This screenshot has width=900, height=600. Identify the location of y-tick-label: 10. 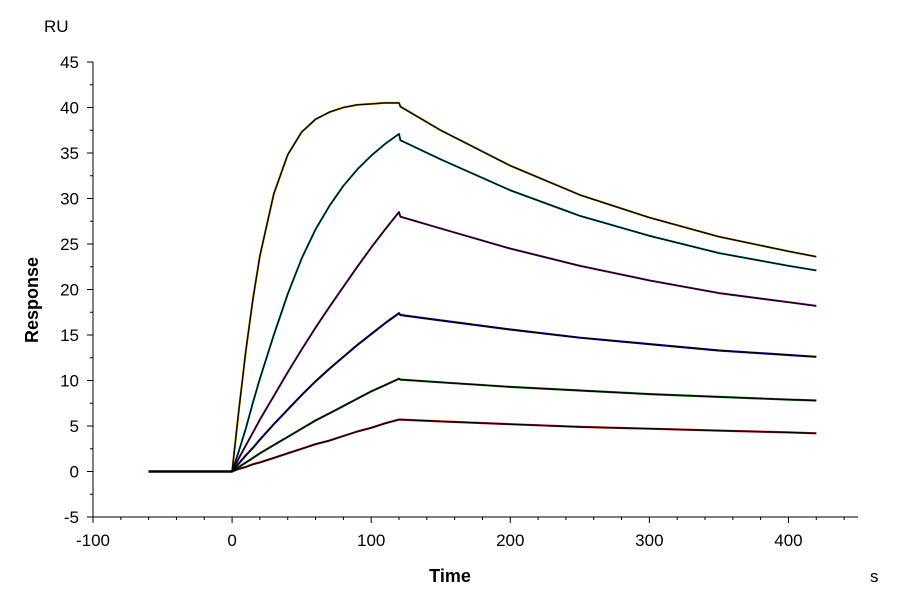
(69, 381).